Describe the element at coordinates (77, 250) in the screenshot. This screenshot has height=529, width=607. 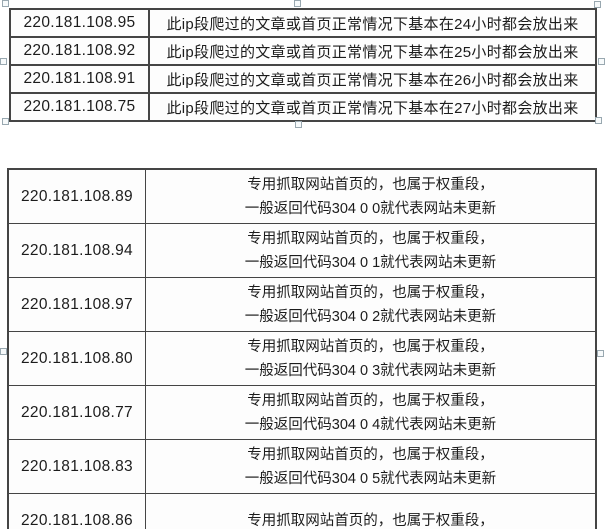
I see `ip-cell: 220.181.108.94` at that location.